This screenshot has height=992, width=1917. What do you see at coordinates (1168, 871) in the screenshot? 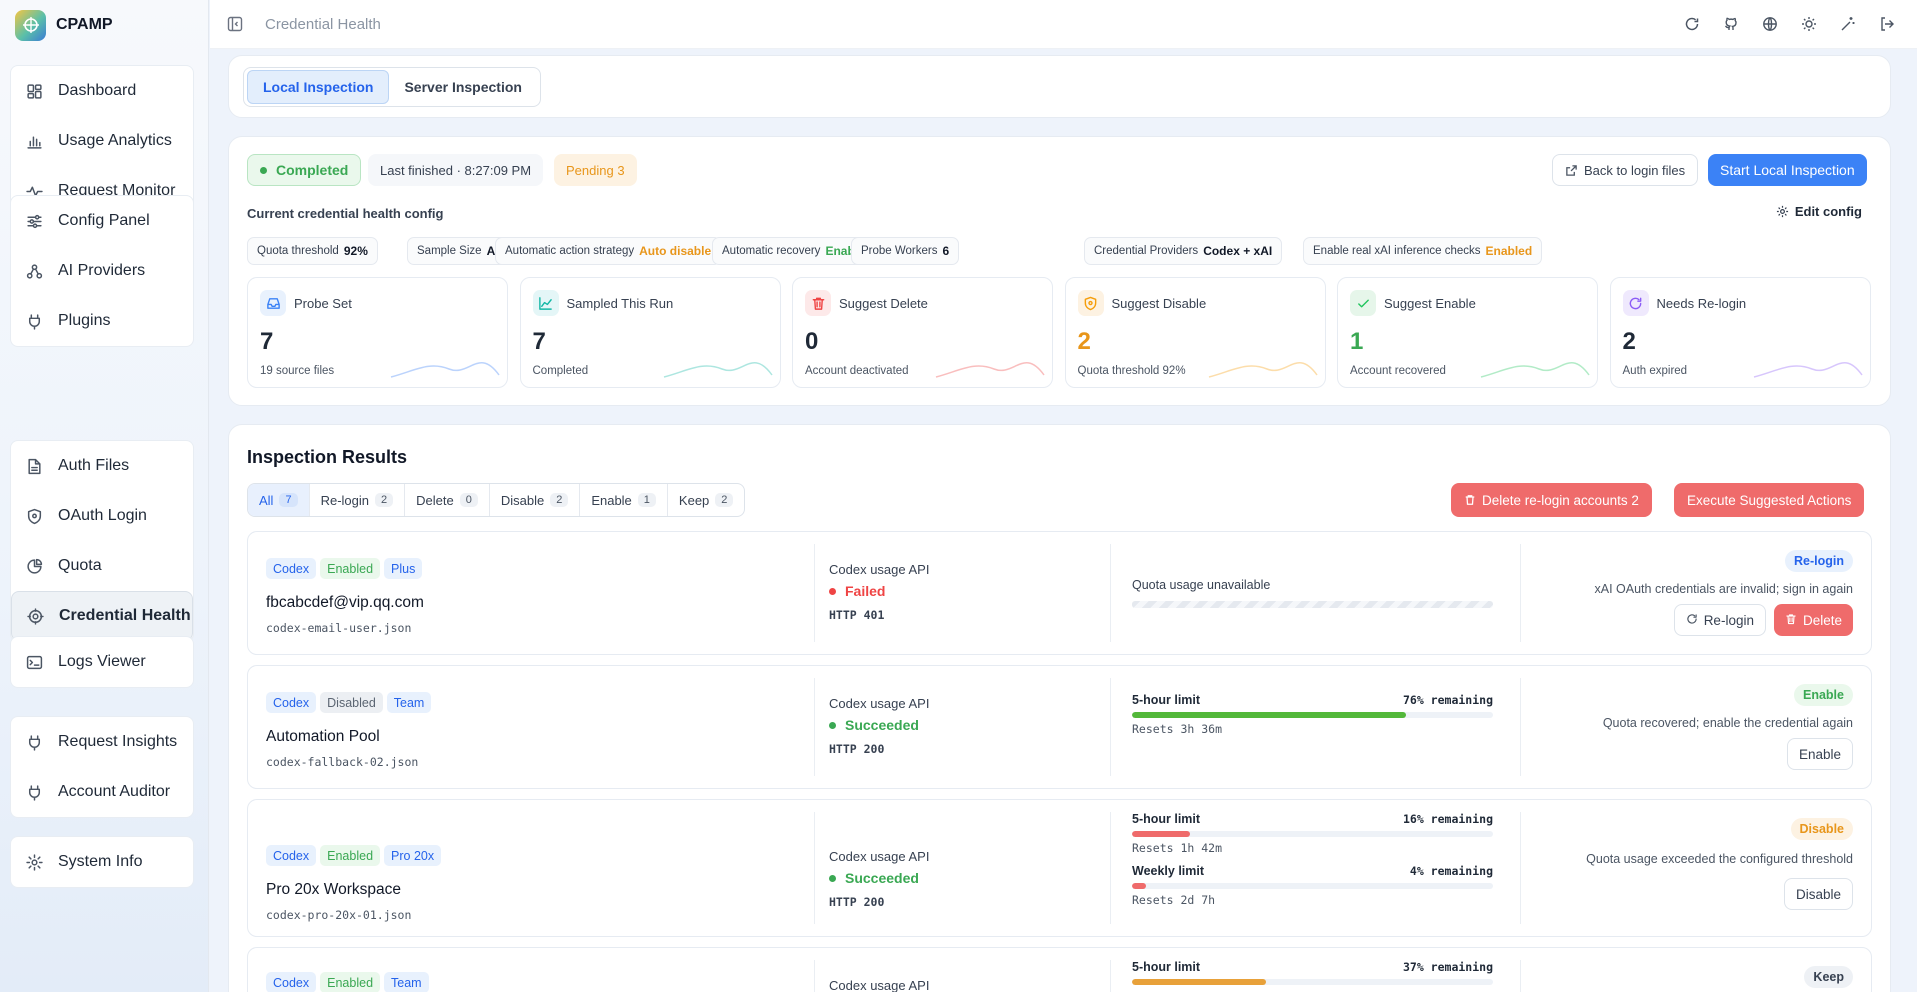
I see `quota-limit-name: Weekly limit` at bounding box center [1168, 871].